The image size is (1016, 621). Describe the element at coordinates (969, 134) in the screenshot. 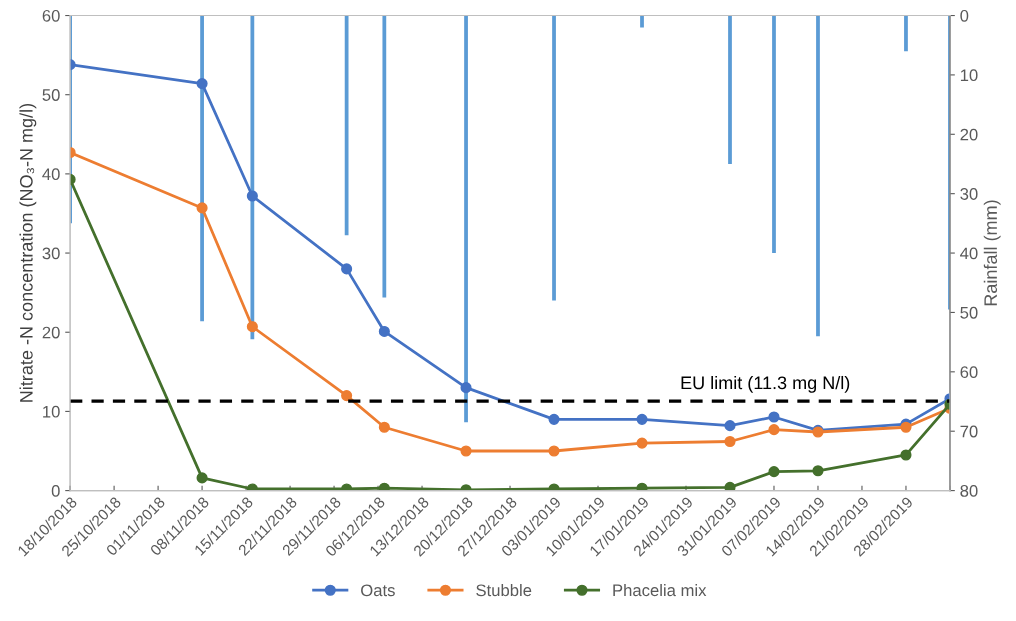

I see `y2-tick-label: 20` at that location.